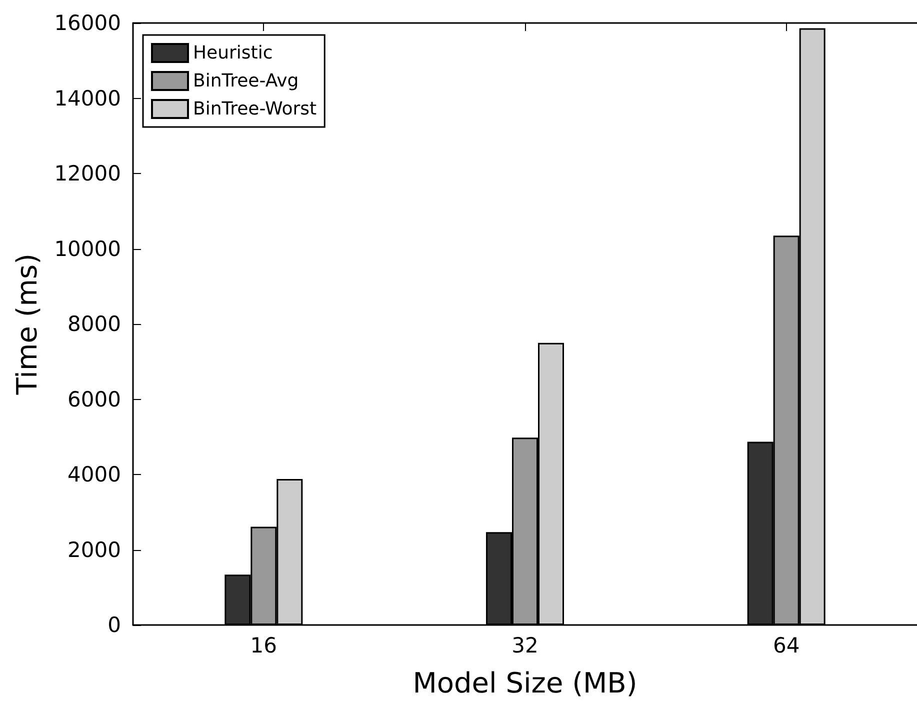  I want to click on y-tick-label: 16000, so click(87, 23).